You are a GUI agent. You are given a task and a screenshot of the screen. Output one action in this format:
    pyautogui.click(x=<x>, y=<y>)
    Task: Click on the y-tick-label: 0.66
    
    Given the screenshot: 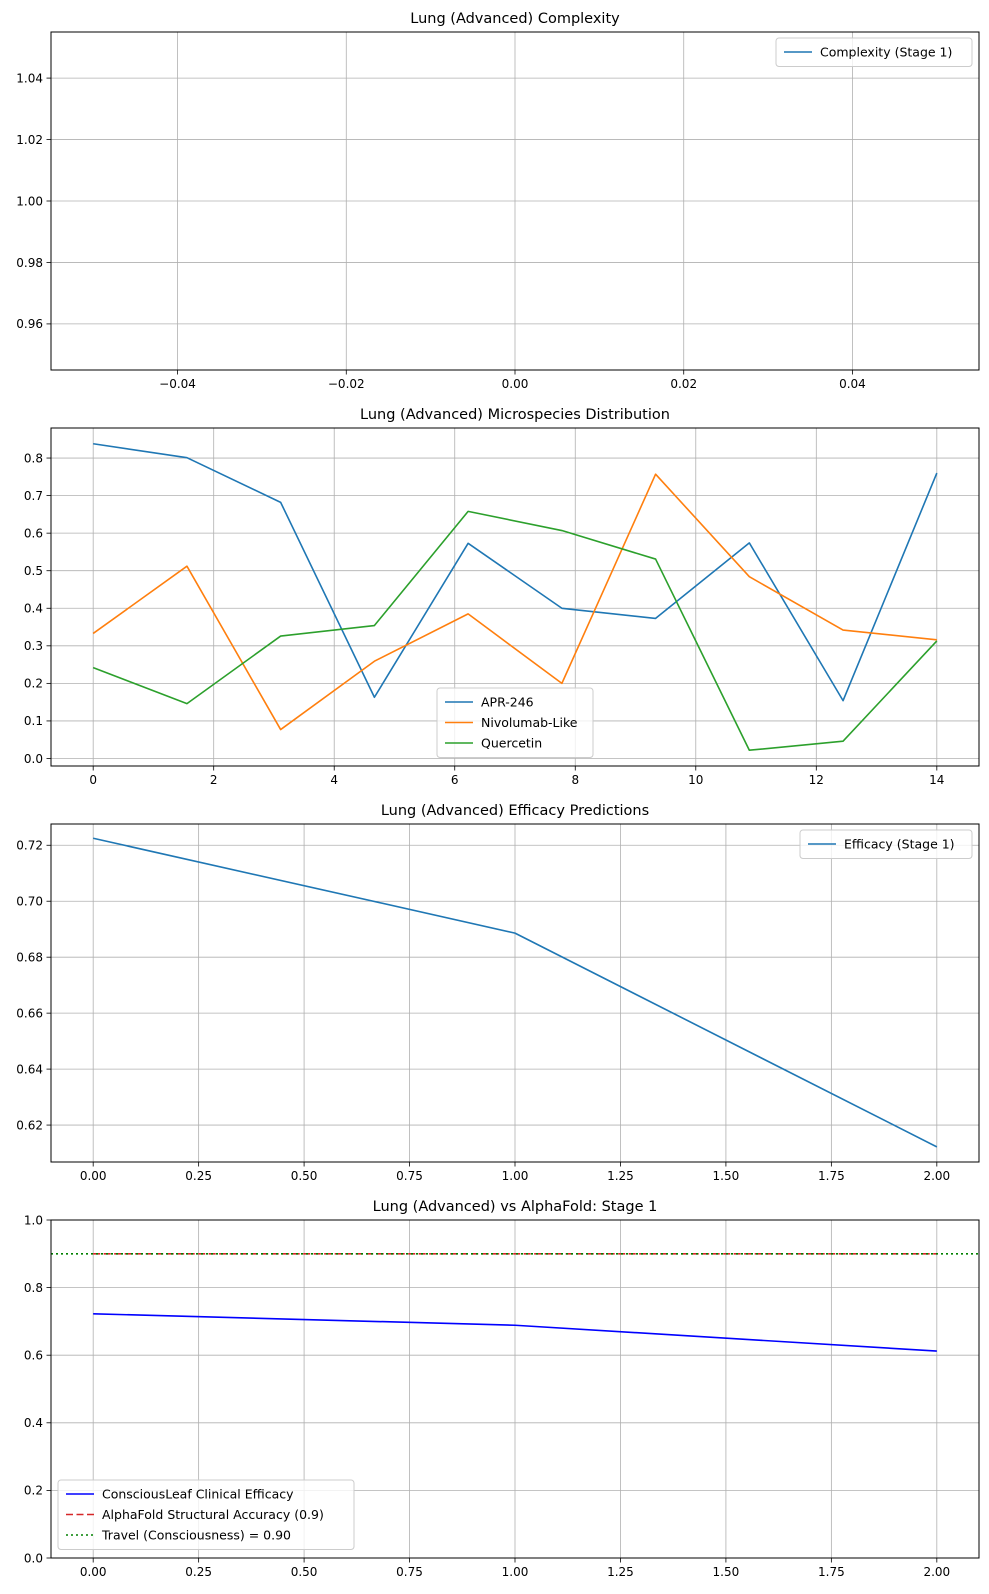 What is the action you would take?
    pyautogui.click(x=29, y=1013)
    